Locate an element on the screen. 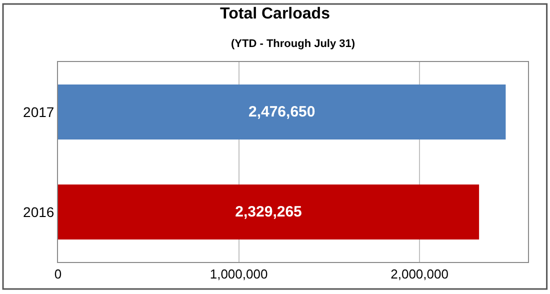 This screenshot has height=294, width=550. data-label: 2,329,265 is located at coordinates (268, 212).